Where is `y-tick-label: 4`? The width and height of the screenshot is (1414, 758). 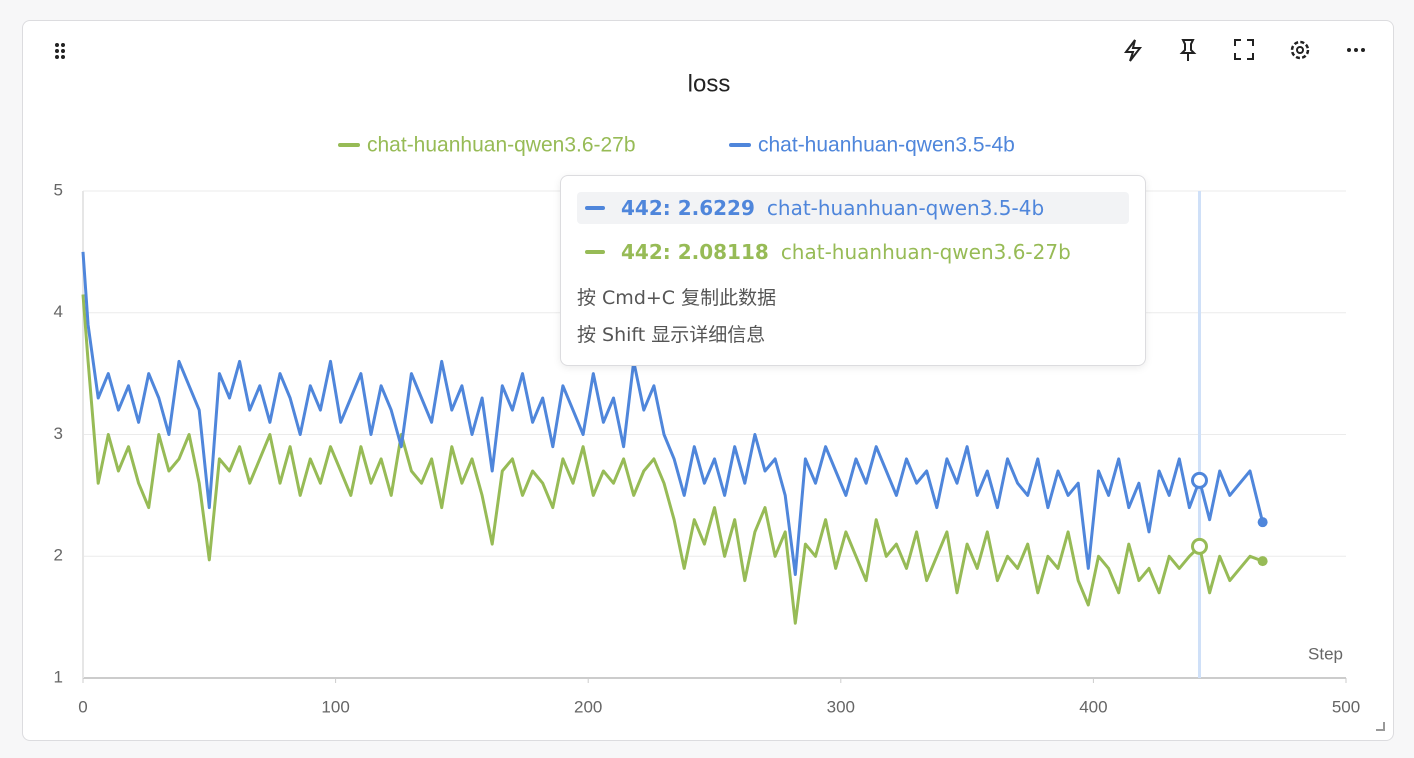
y-tick-label: 4 is located at coordinates (58, 311).